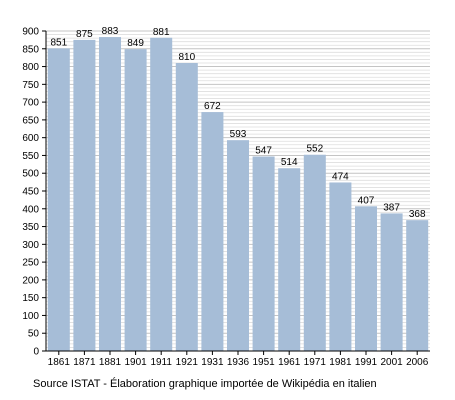  What do you see at coordinates (186, 57) in the screenshot?
I see `bar-value-label: 810` at bounding box center [186, 57].